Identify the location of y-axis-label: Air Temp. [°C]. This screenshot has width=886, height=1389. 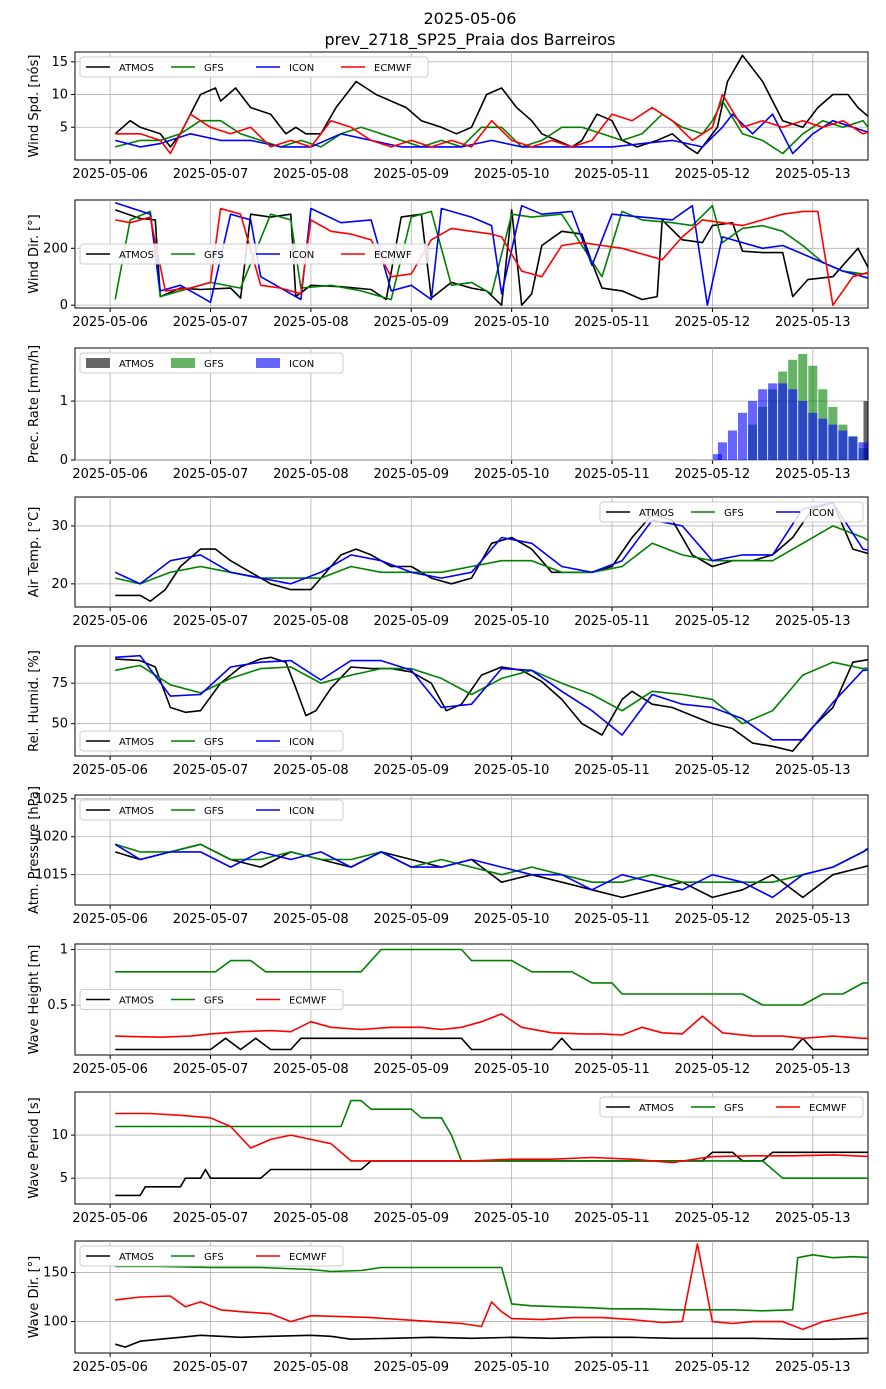
(34, 552).